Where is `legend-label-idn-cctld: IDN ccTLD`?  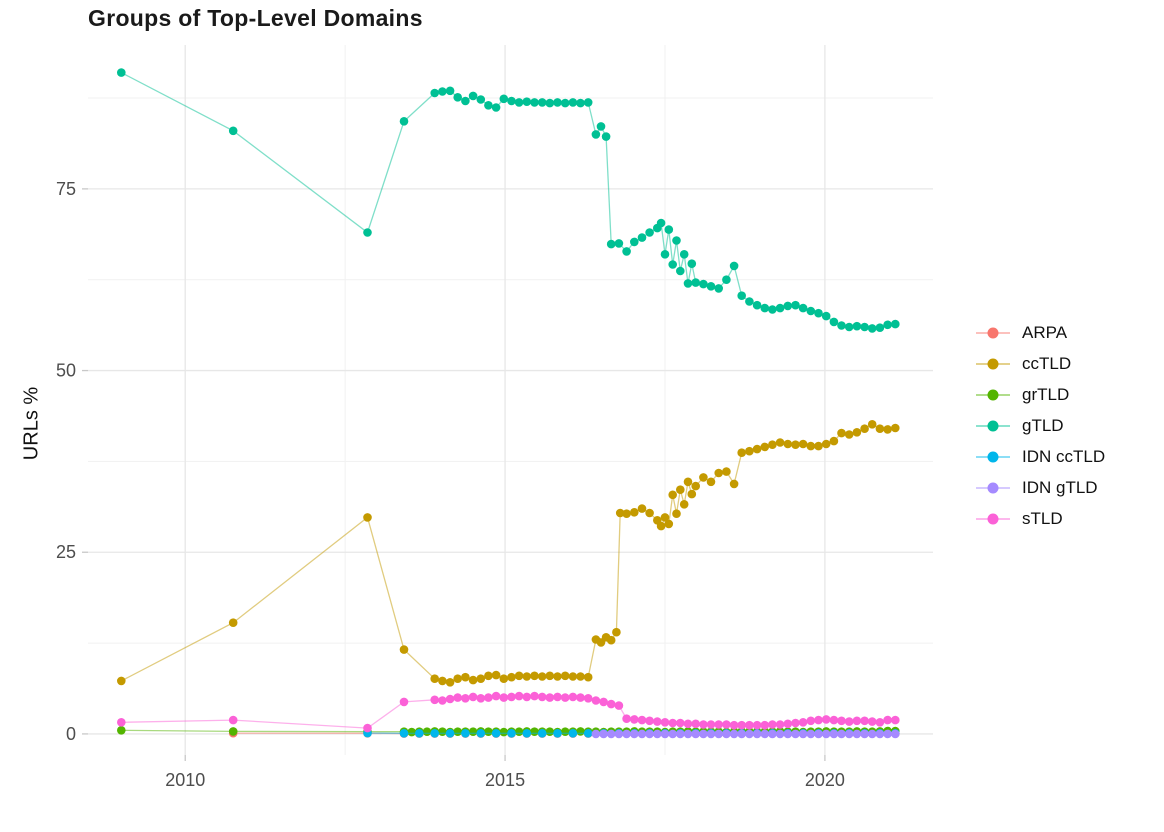
legend-label-idn-cctld: IDN ccTLD is located at coordinates (1063, 457).